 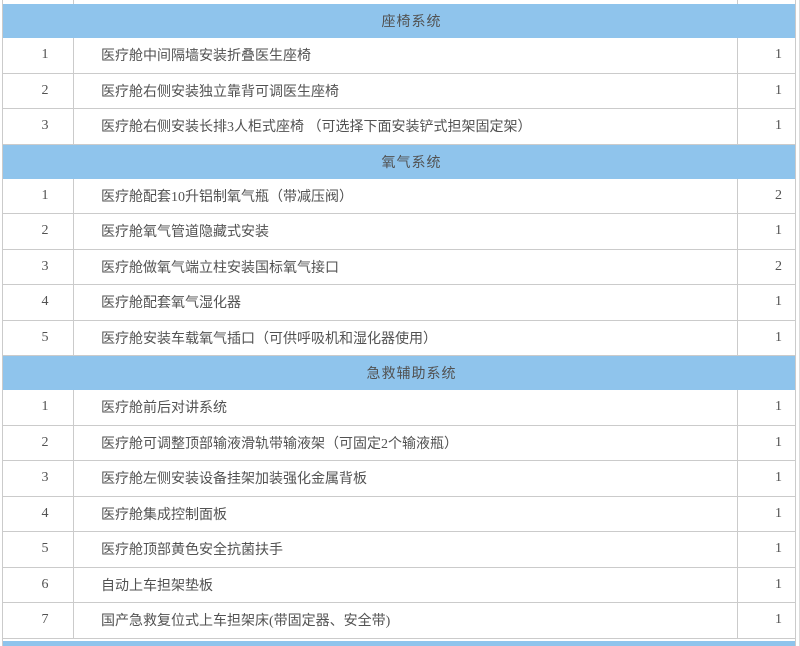 I want to click on table-row: 4 医疗舱配套氧气湿化器 1, so click(x=399, y=303).